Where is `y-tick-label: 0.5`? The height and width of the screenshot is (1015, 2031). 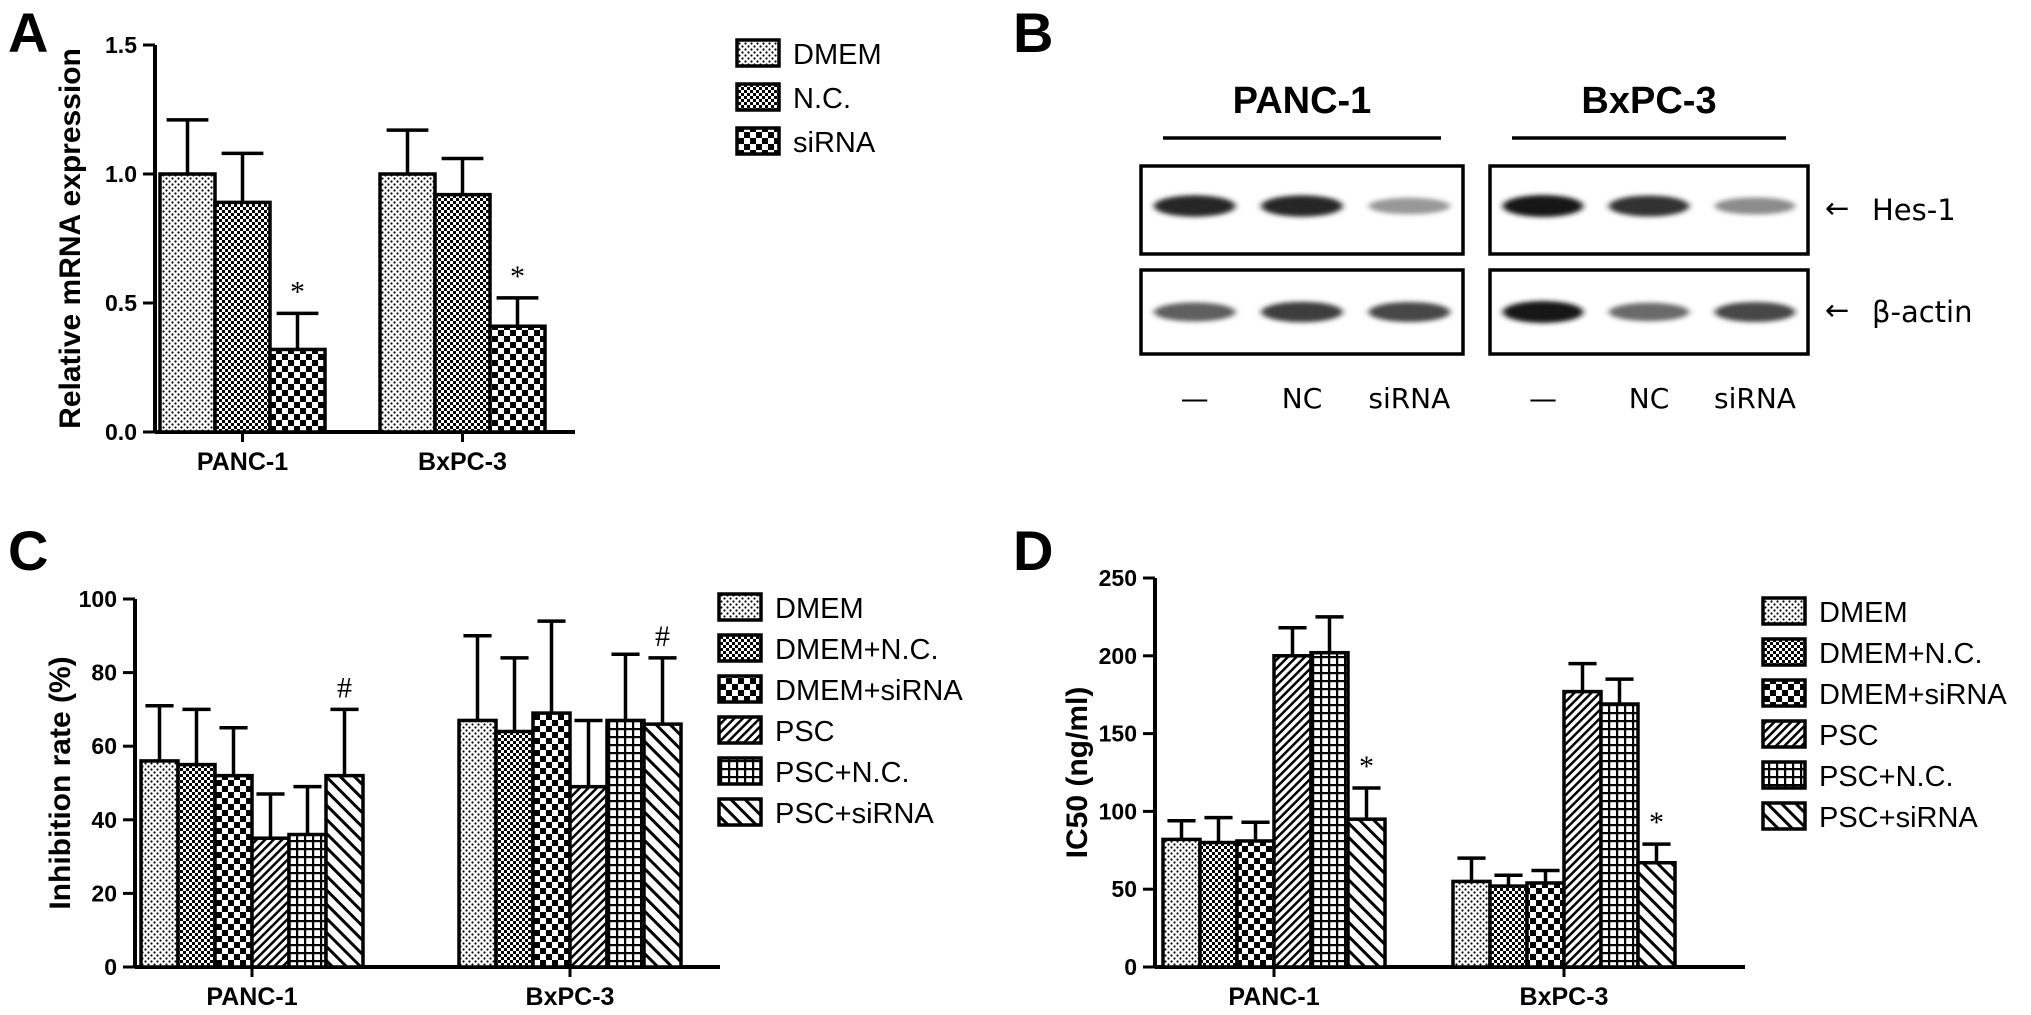 y-tick-label: 0.5 is located at coordinates (121, 303).